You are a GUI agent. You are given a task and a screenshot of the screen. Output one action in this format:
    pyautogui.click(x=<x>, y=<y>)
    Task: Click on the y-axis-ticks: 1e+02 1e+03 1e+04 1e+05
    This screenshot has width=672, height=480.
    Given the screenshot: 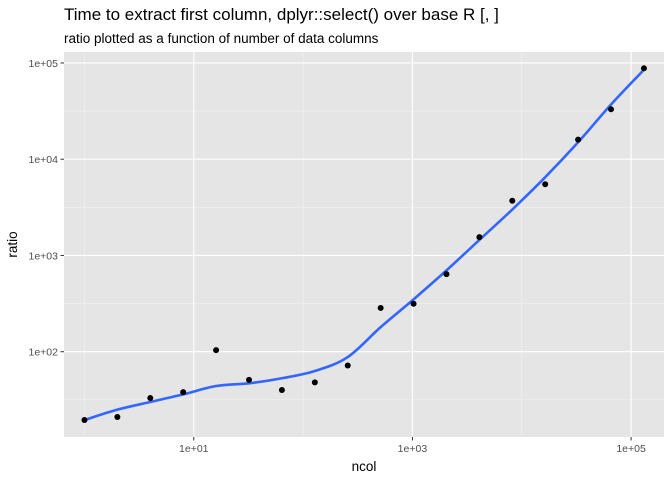 What is the action you would take?
    pyautogui.click(x=46, y=208)
    